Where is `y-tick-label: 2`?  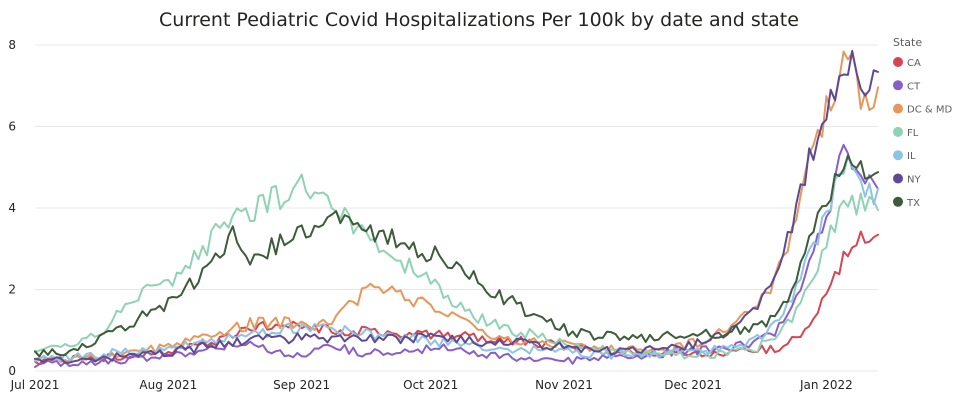 y-tick-label: 2 is located at coordinates (12, 290).